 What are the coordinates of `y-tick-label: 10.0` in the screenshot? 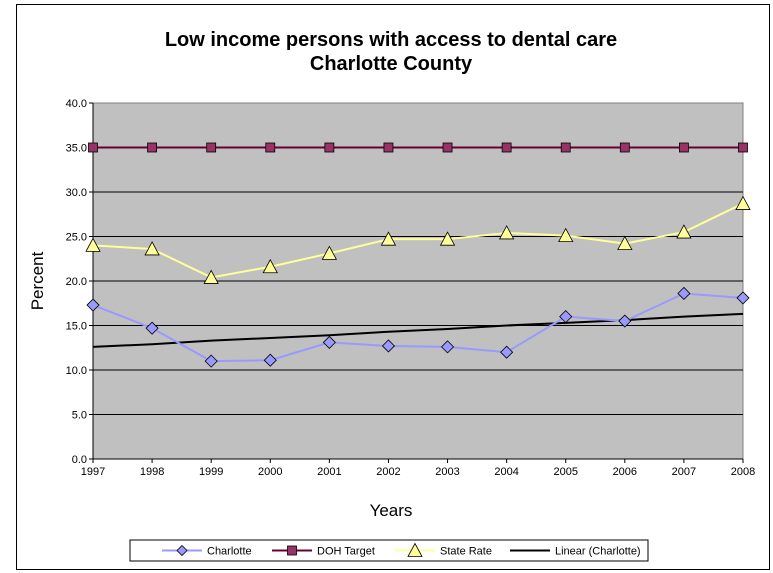 It's located at (76, 371).